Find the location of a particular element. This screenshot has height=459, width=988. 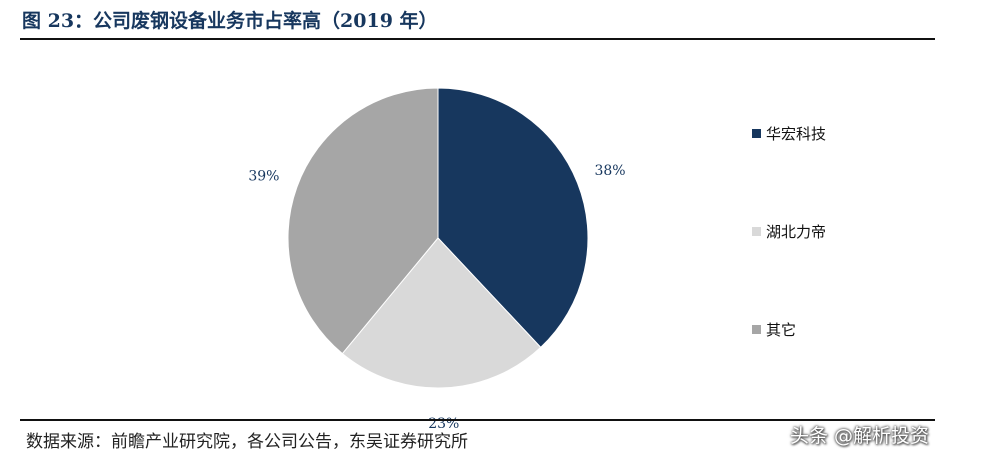

bottom-rule is located at coordinates (477, 420).